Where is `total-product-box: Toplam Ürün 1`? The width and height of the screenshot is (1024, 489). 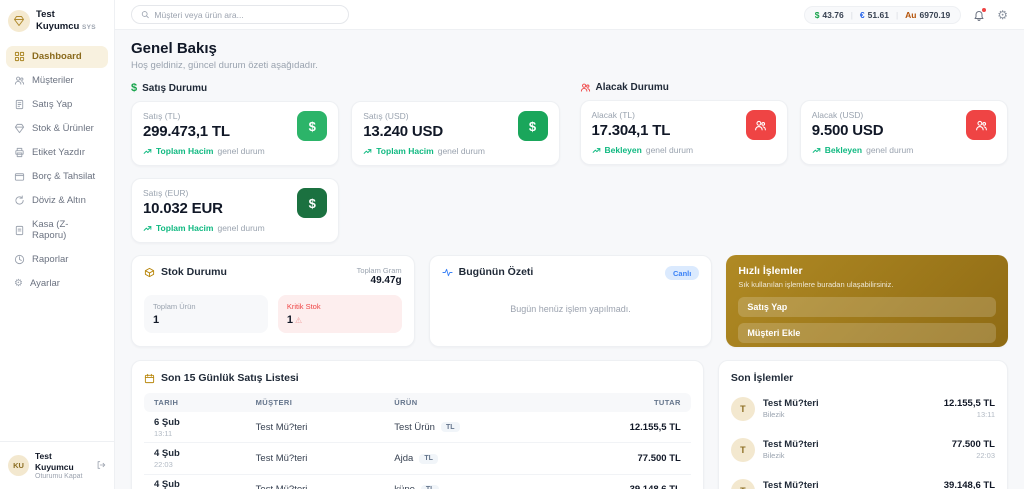
total-product-box: Toplam Ürün 1 is located at coordinates (206, 314).